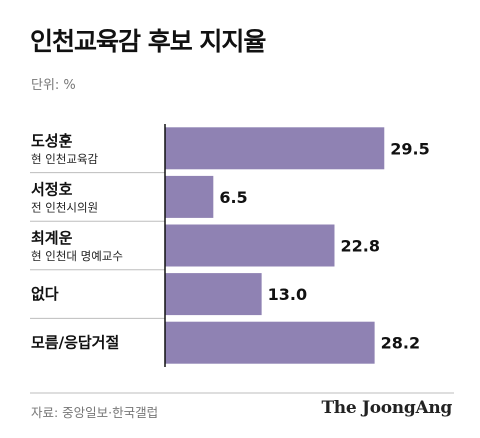  I want to click on category-label-1: 서정호, so click(52, 190).